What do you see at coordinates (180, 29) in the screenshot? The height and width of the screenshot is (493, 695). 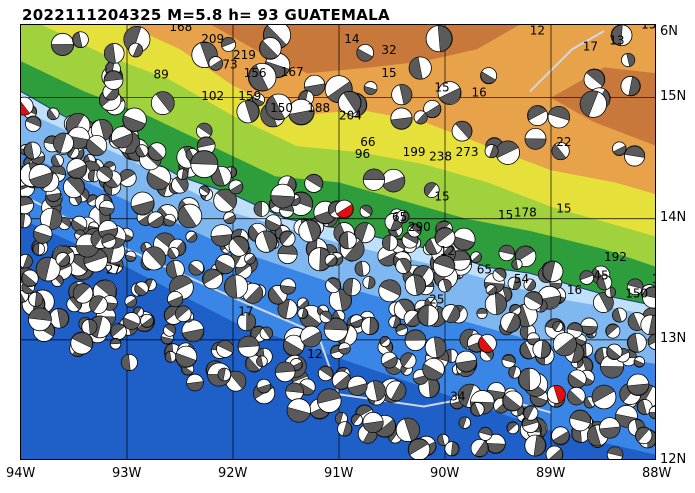 I see `depth-label: 168` at bounding box center [180, 29].